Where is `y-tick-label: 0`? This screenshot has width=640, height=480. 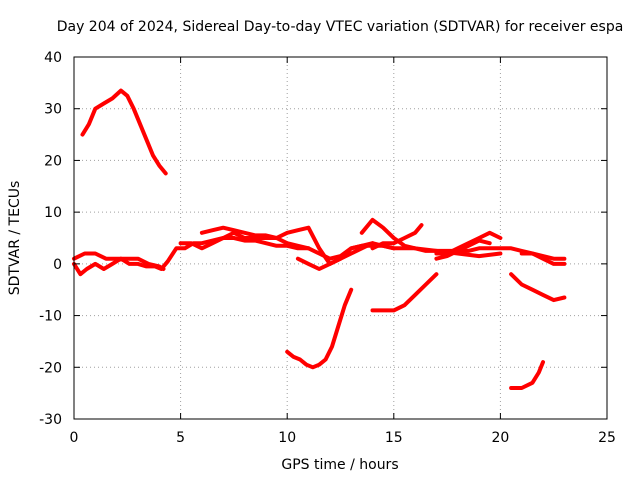 y-tick-label: 0 is located at coordinates (57, 265).